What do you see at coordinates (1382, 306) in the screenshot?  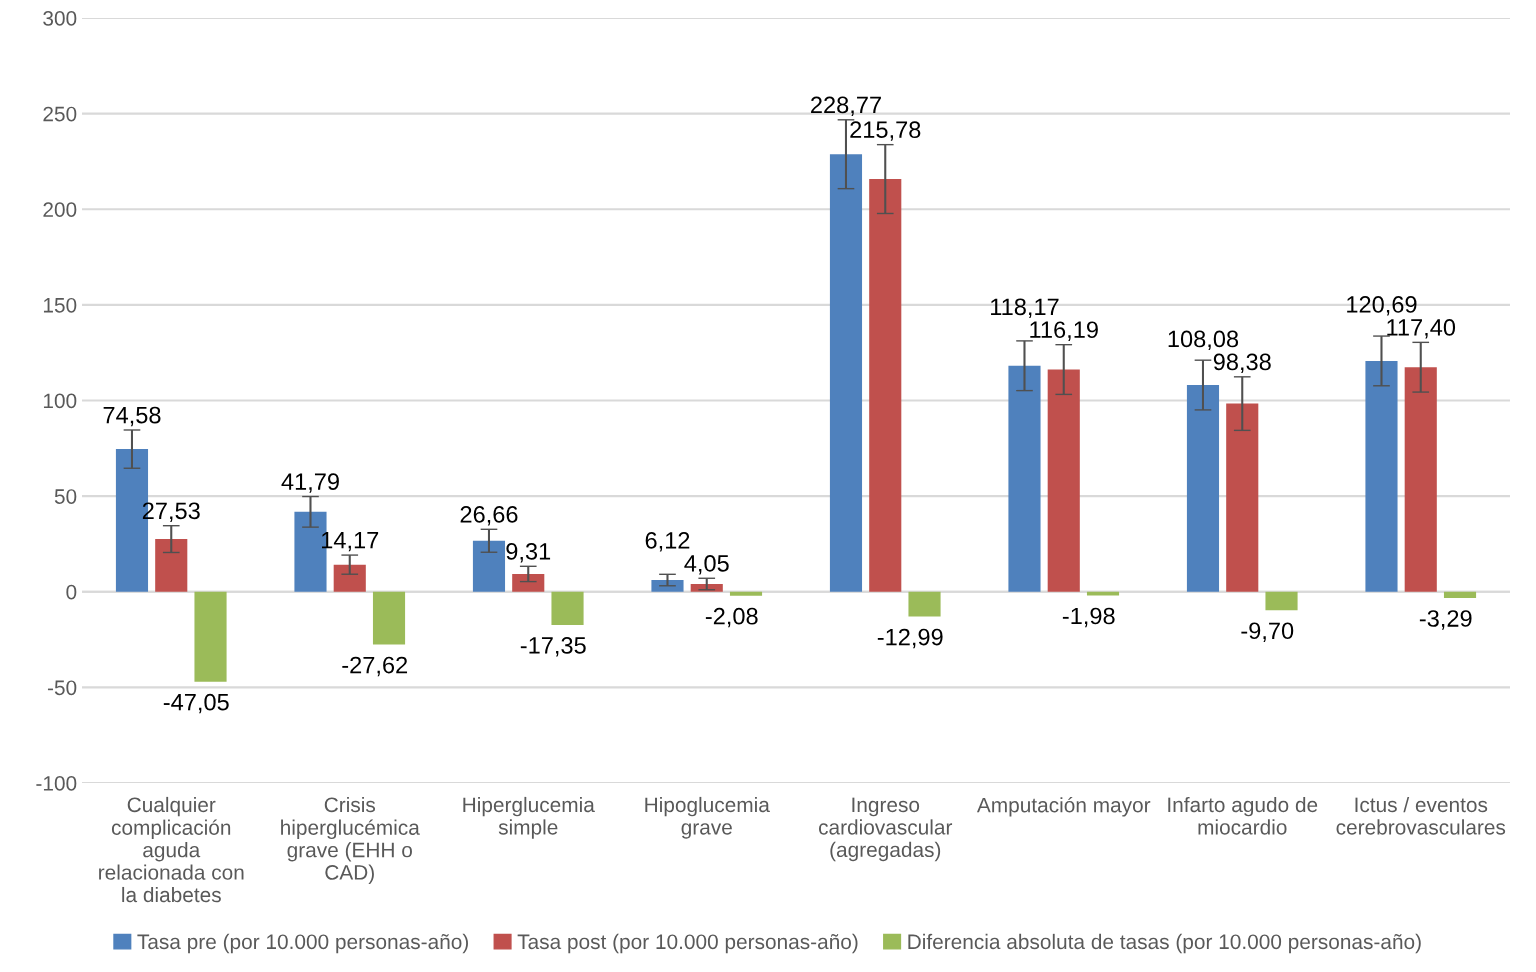 I see `data-label: 120,69` at bounding box center [1382, 306].